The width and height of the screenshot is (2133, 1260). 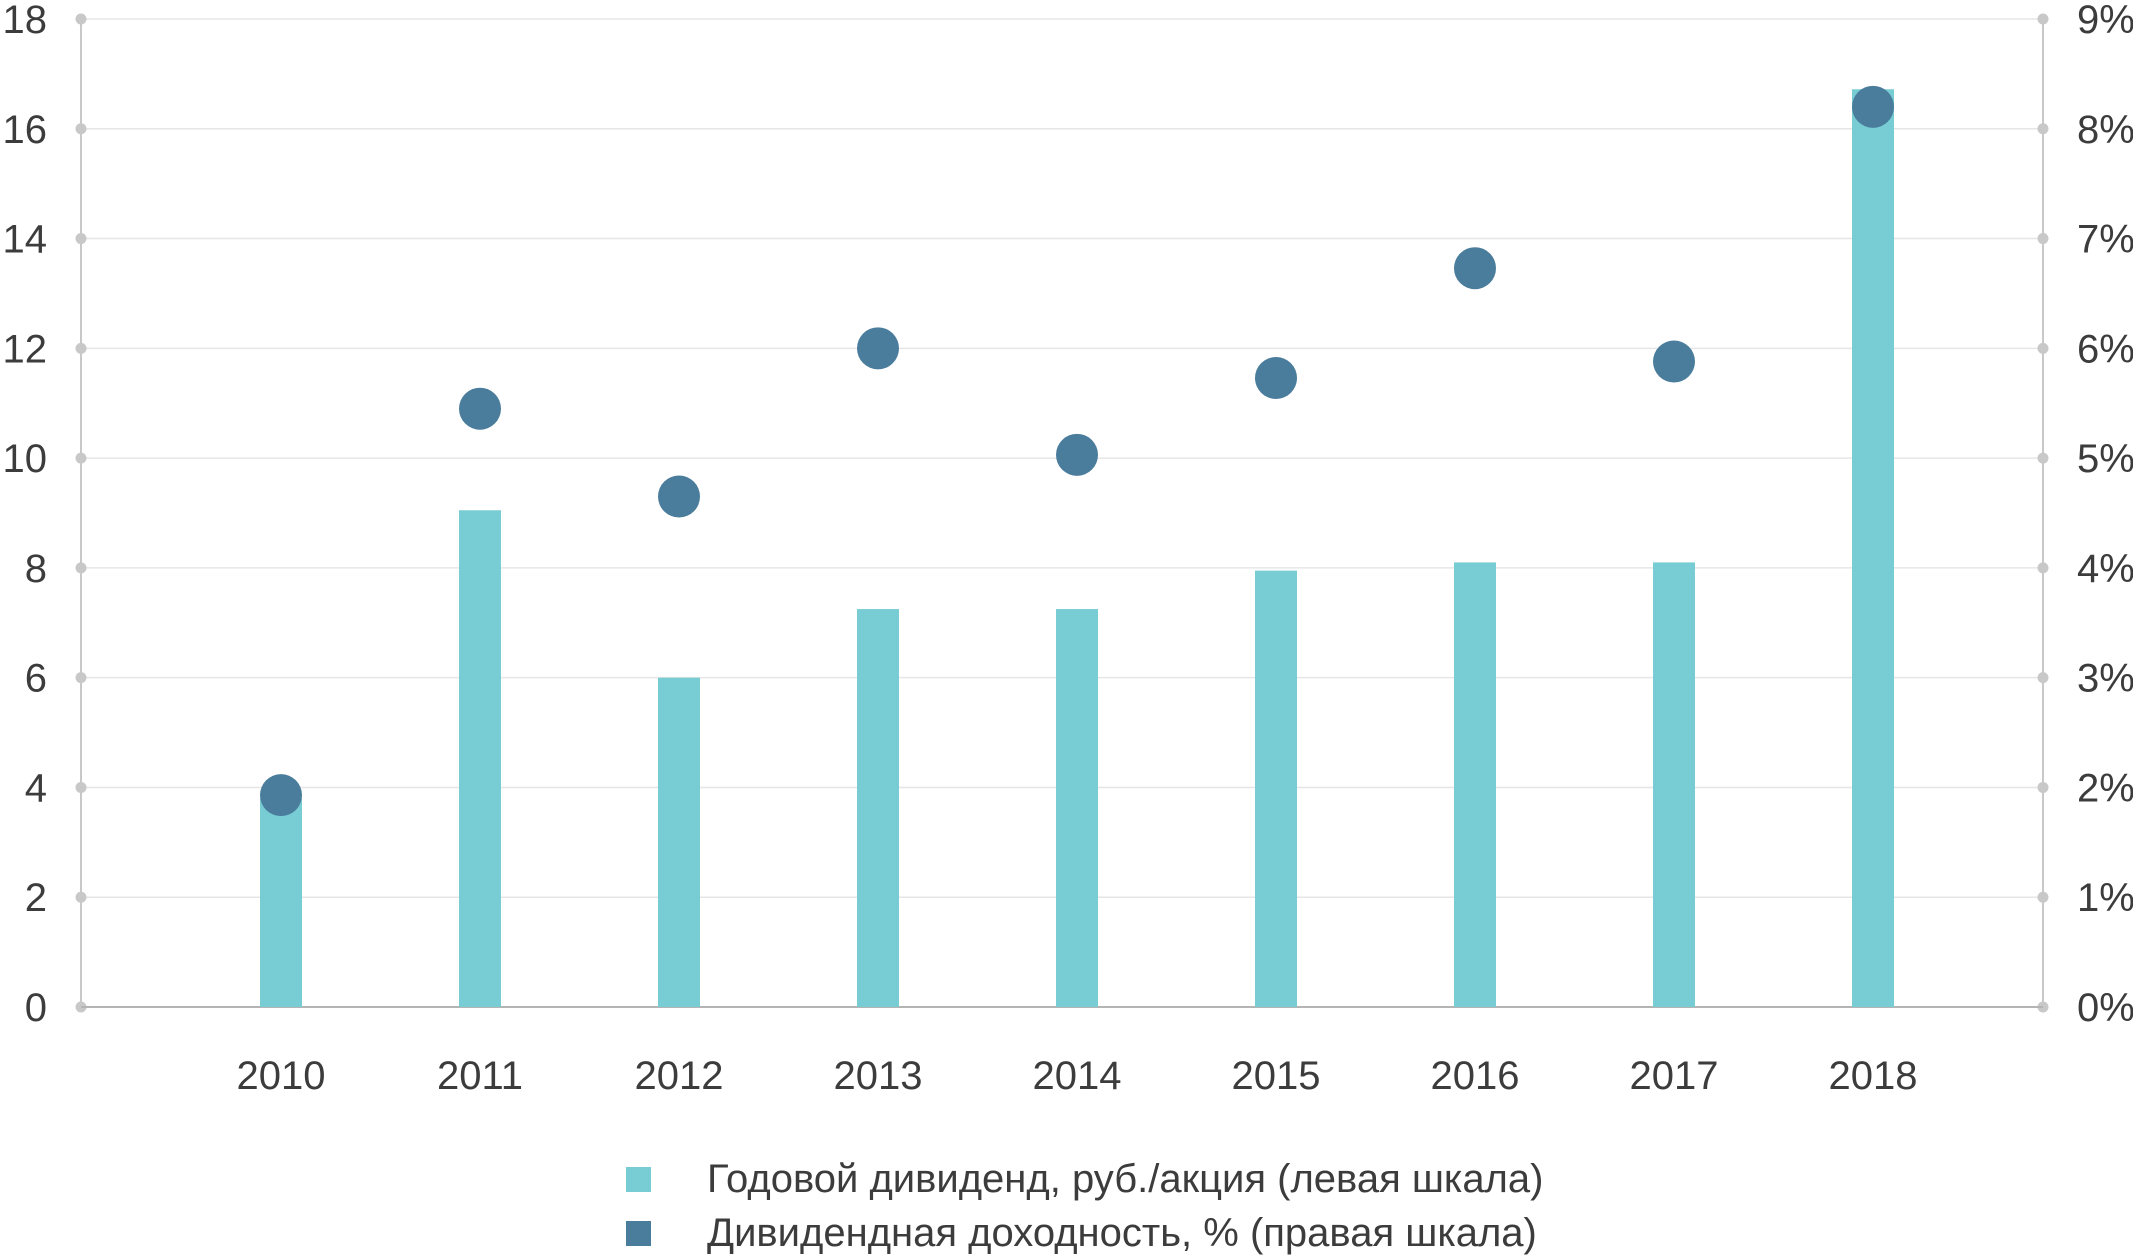 What do you see at coordinates (25, 240) in the screenshot?
I see `y-left-tick-label: 14` at bounding box center [25, 240].